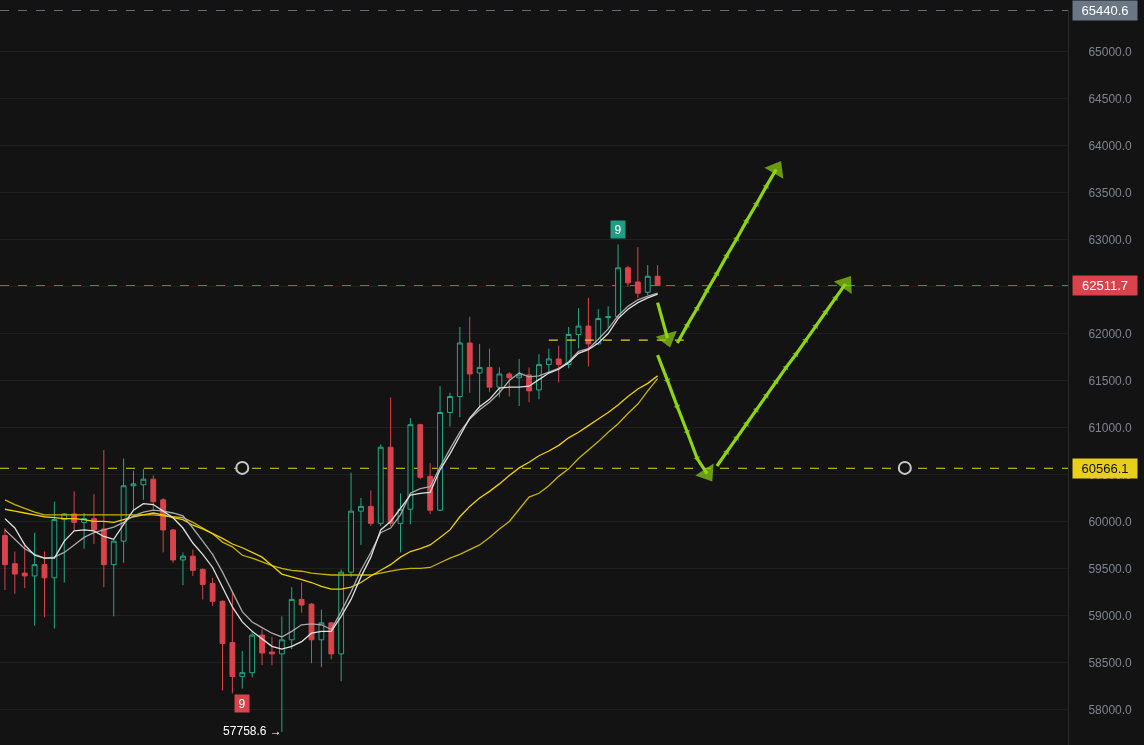 The width and height of the screenshot is (1144, 745). Describe the element at coordinates (1110, 615) in the screenshot. I see `y-tick-label: 59000.0` at that location.